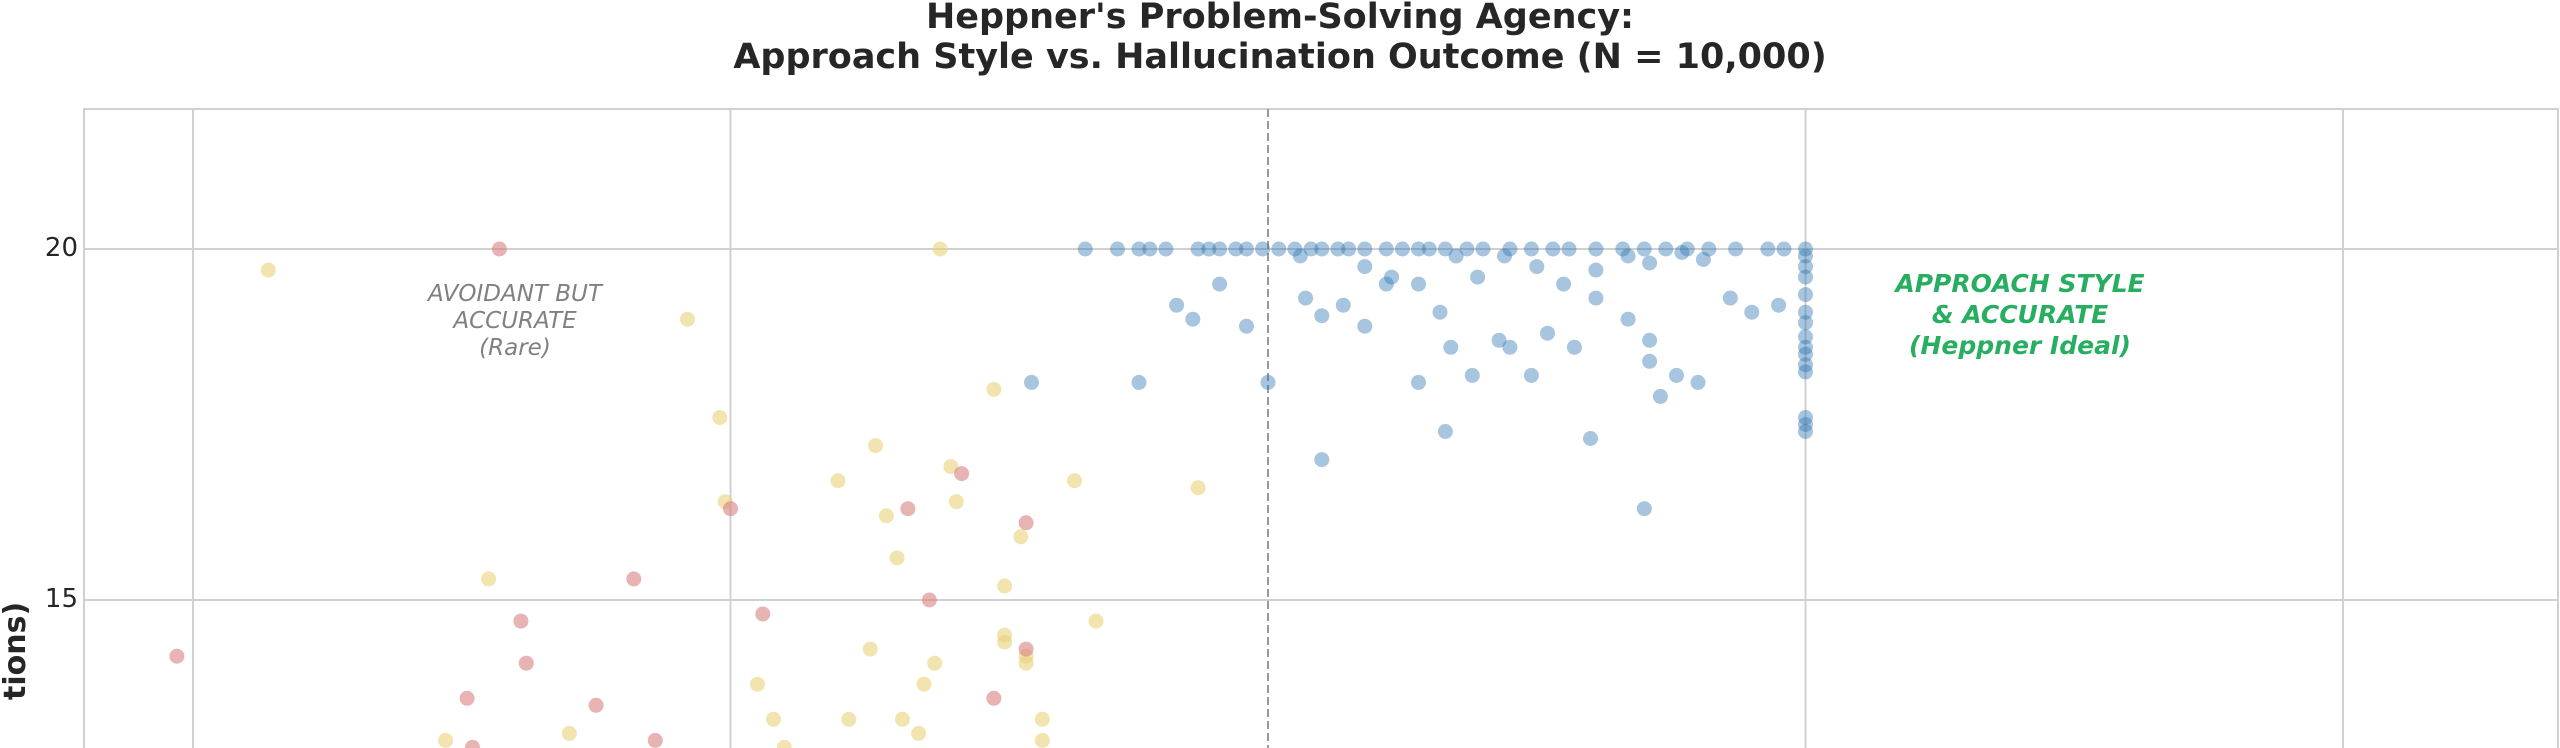  Describe the element at coordinates (61, 248) in the screenshot. I see `ytick-20: 20` at that location.